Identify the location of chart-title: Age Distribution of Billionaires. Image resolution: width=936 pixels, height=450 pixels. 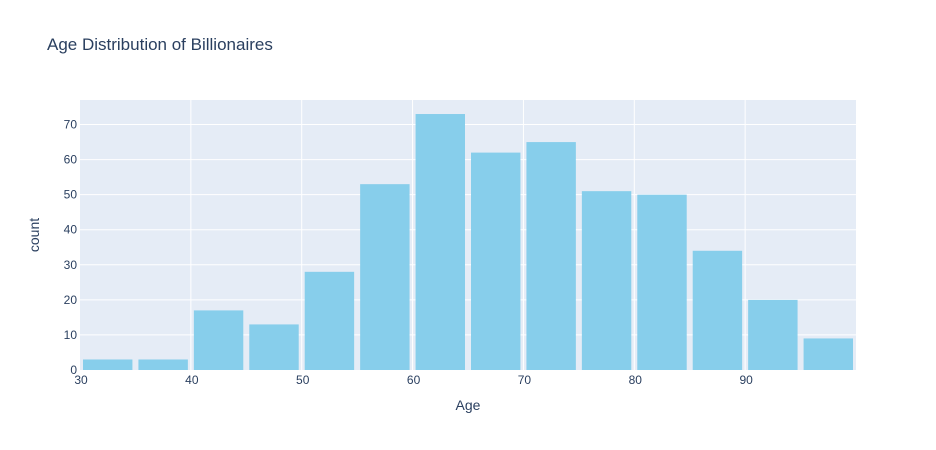
(160, 44).